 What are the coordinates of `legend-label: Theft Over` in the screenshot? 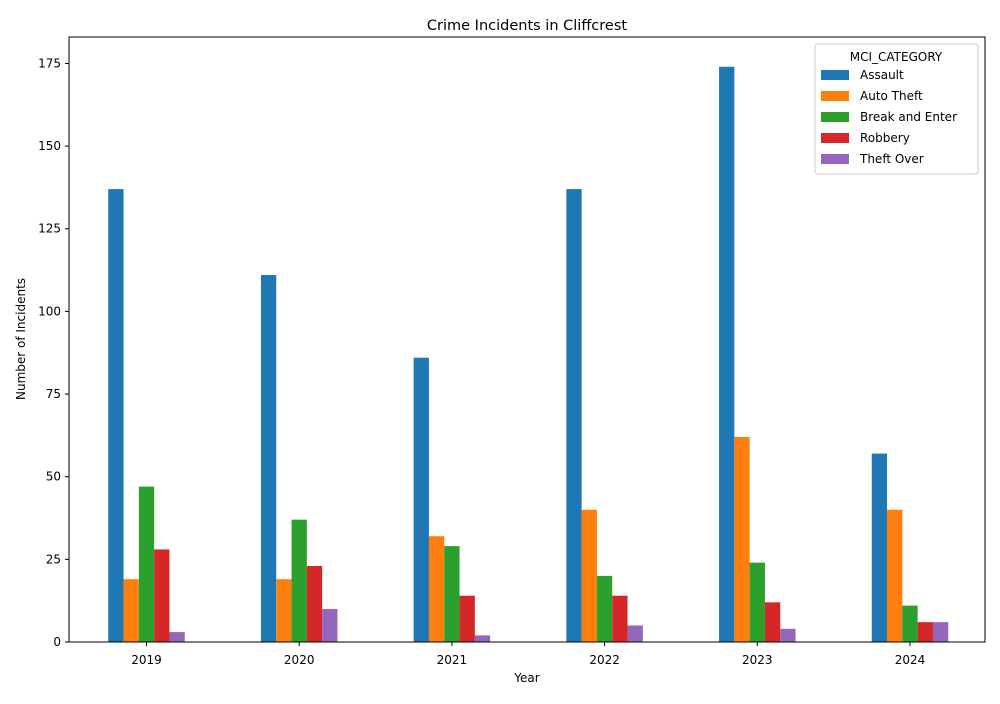 It's located at (891, 159).